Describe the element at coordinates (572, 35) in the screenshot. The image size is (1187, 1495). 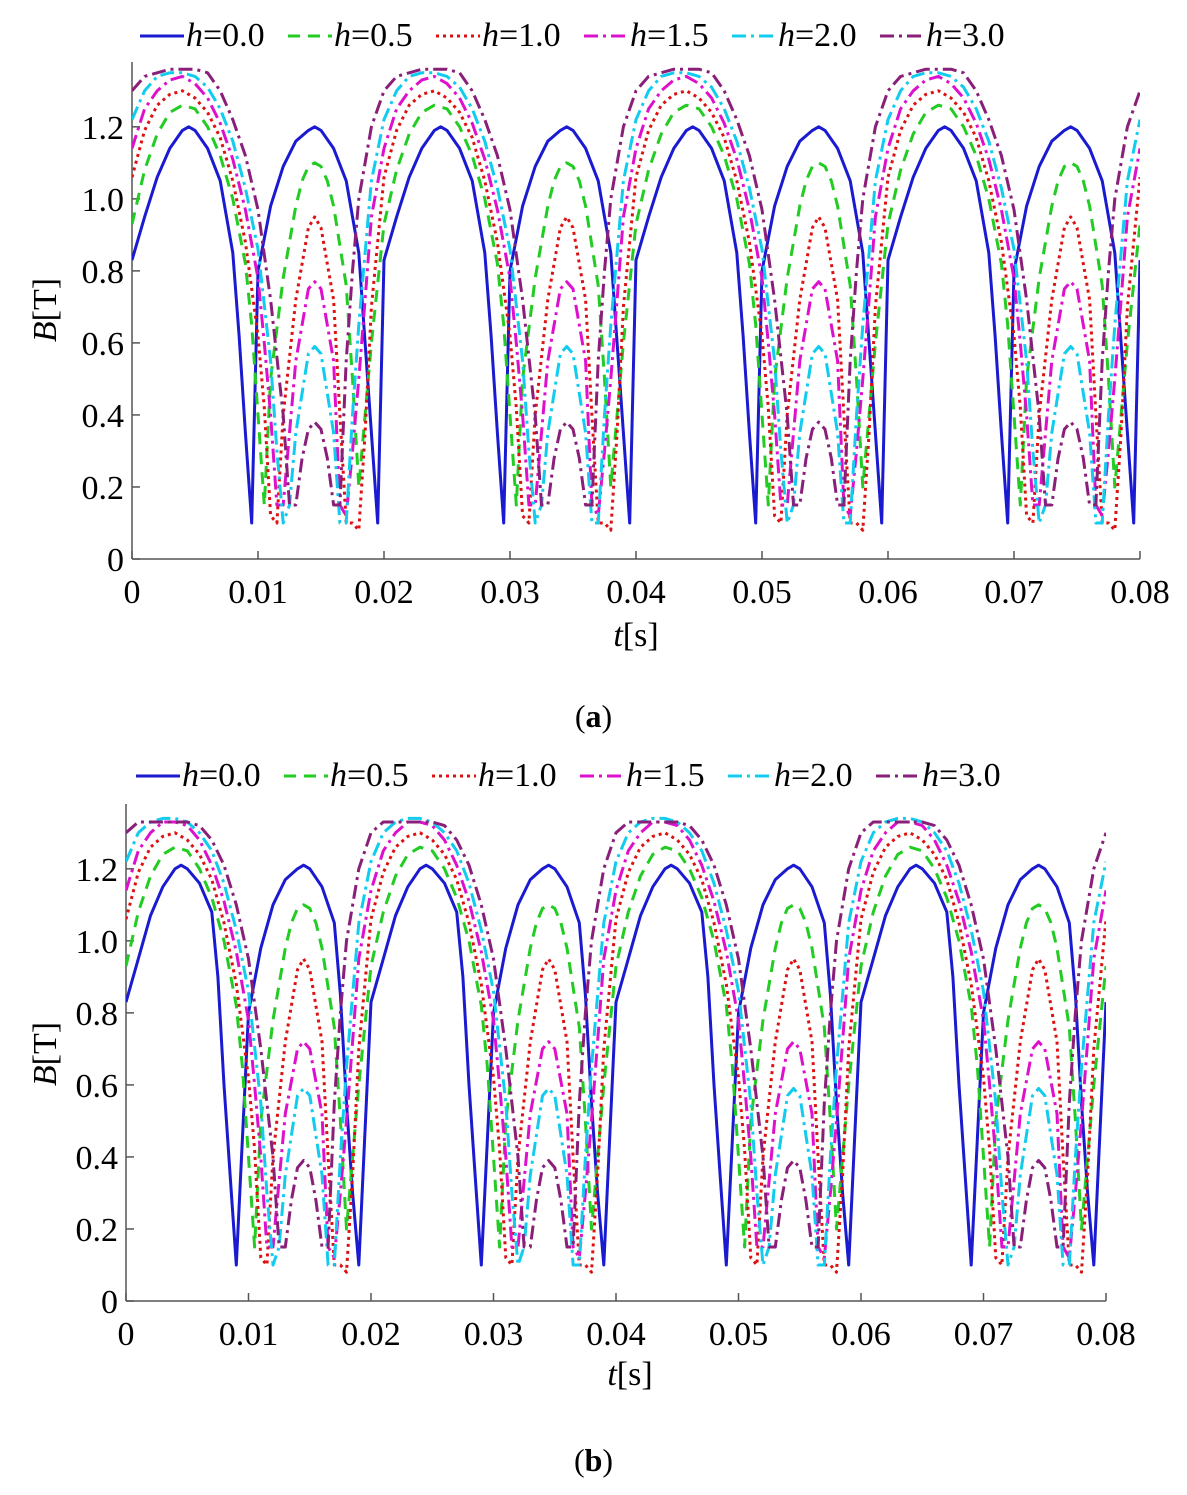
I see `legend-a: h=0.0 h=0.5 h=1.0 h=1.5 h=2.0 h=3.0` at that location.